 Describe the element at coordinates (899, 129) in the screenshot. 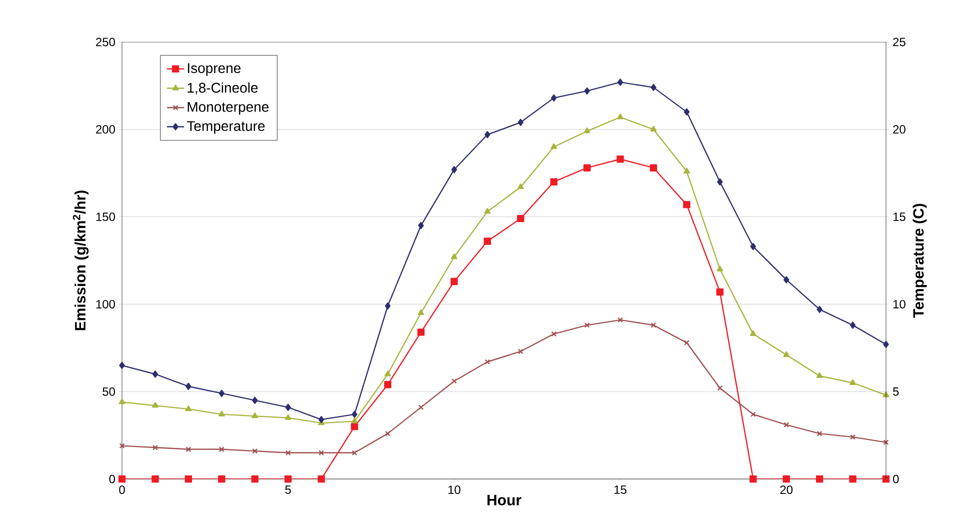

I see `y2-tick-label: 20` at that location.